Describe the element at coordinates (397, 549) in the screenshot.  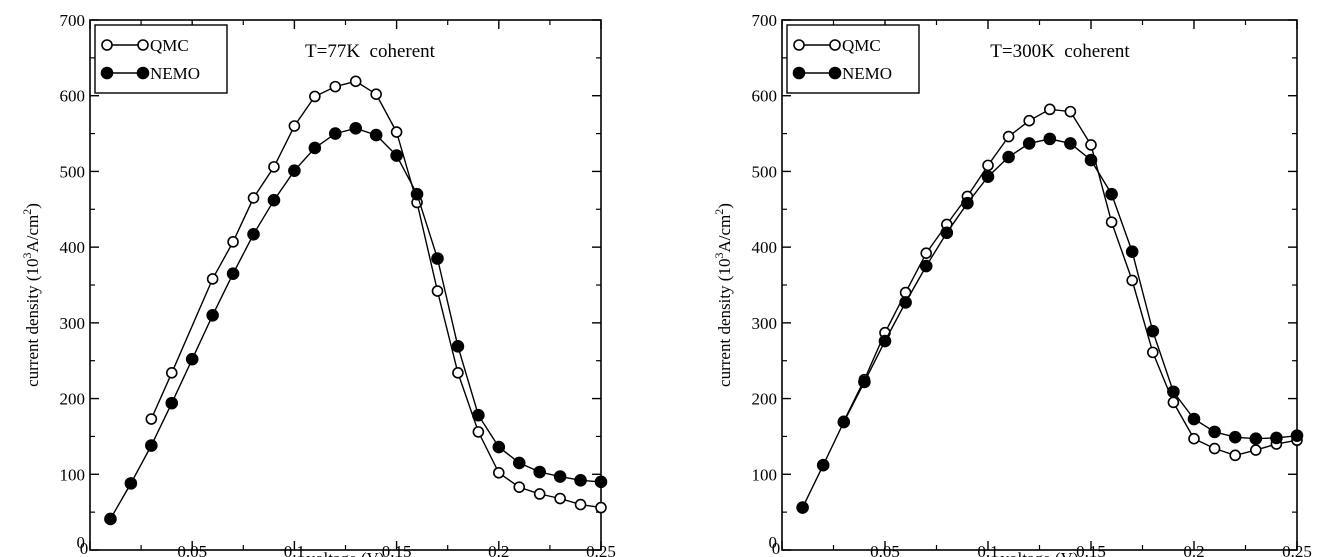
I see `x-tick-label: 0.15` at that location.